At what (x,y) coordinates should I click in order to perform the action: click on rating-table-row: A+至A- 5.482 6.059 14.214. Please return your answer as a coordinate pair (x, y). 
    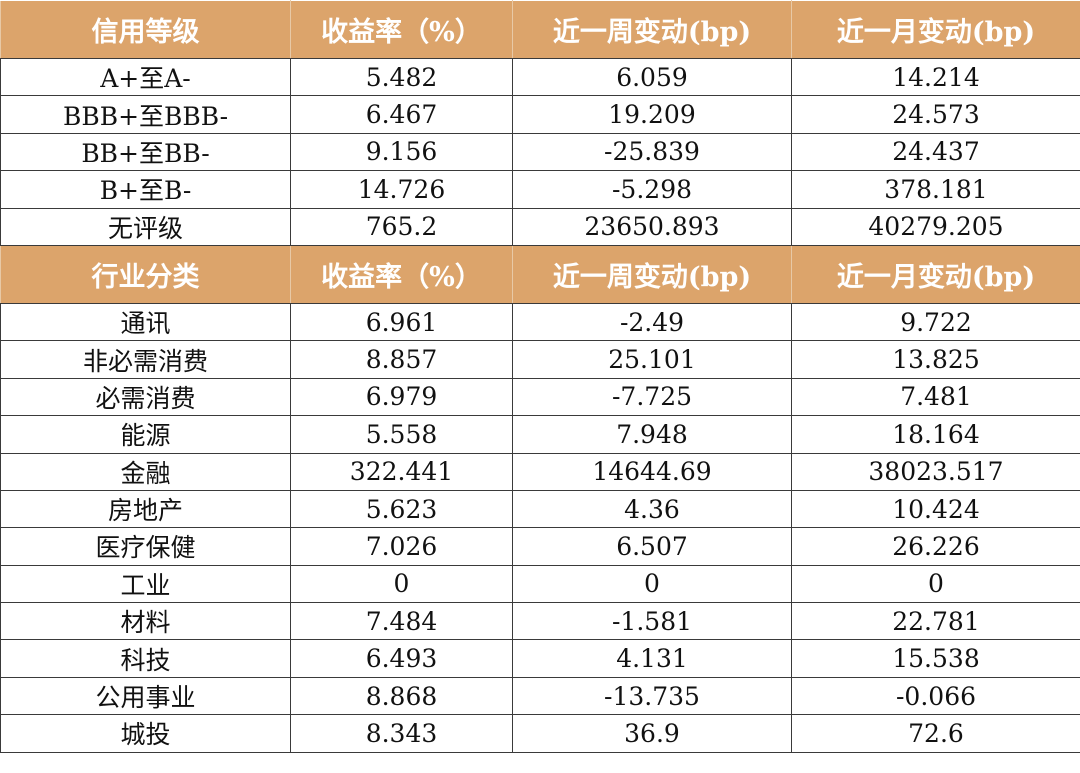
    Looking at the image, I should click on (540, 77).